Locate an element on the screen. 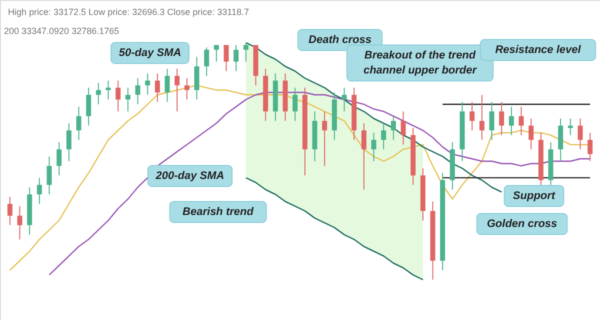  text: High price: 33172.5 Low price: 32696.3 Close price: 33118.7 is located at coordinates (128, 12).